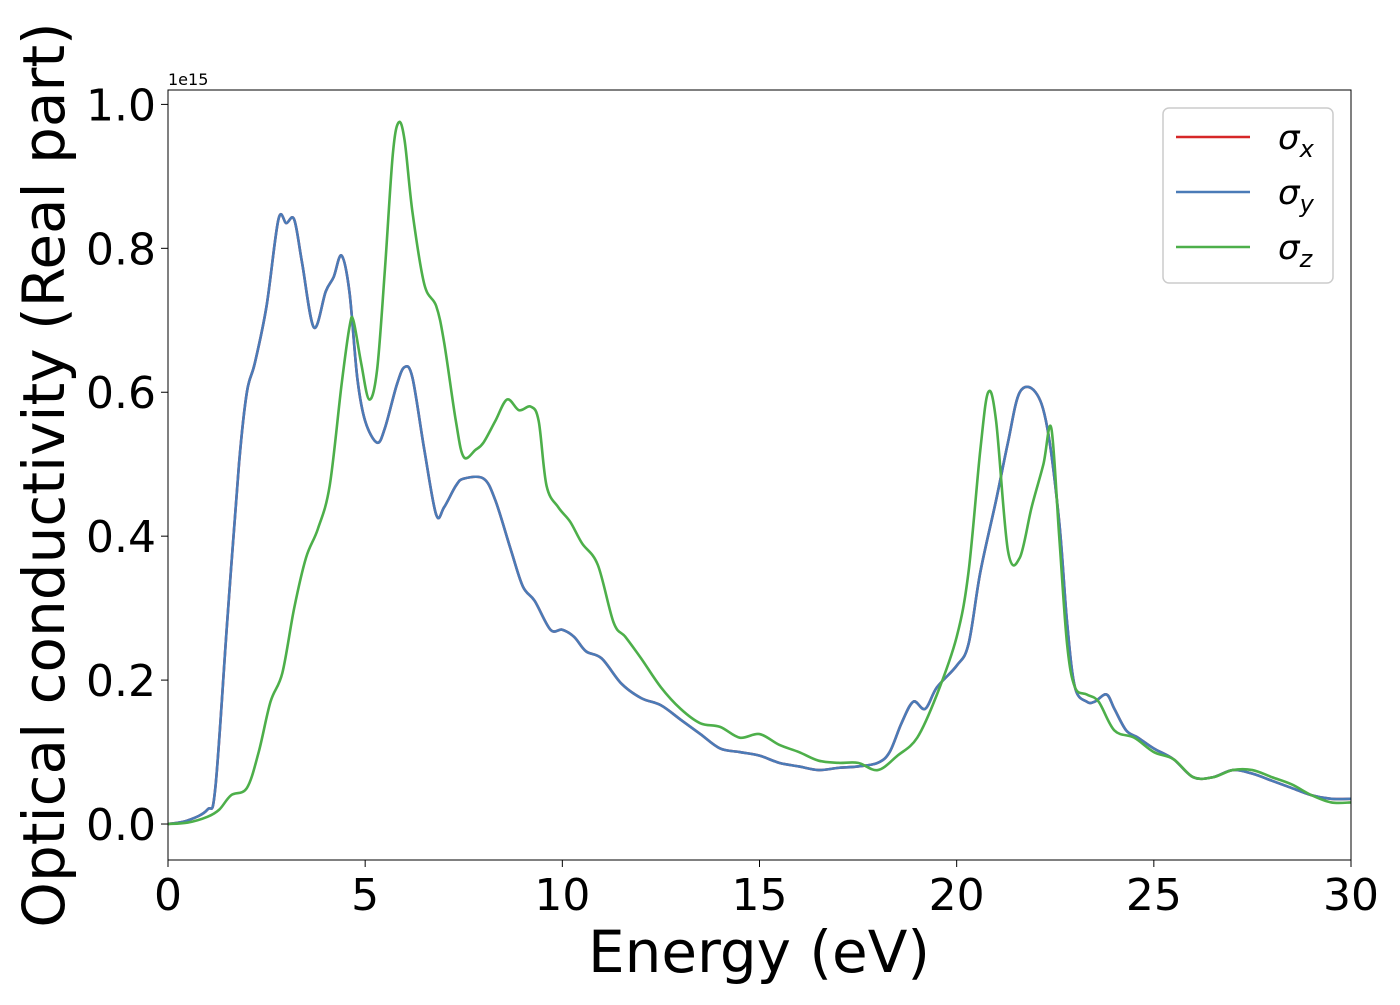  I want to click on y-offset-text: 1e15, so click(188, 79).